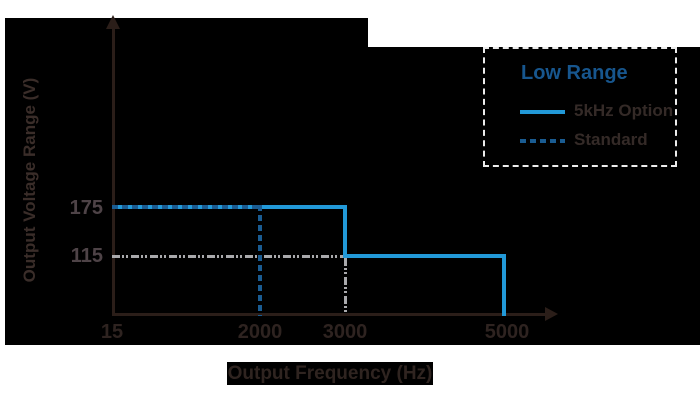 The image size is (700, 400). I want to click on legend-swatch-dashed-line-icon, so click(542, 141).